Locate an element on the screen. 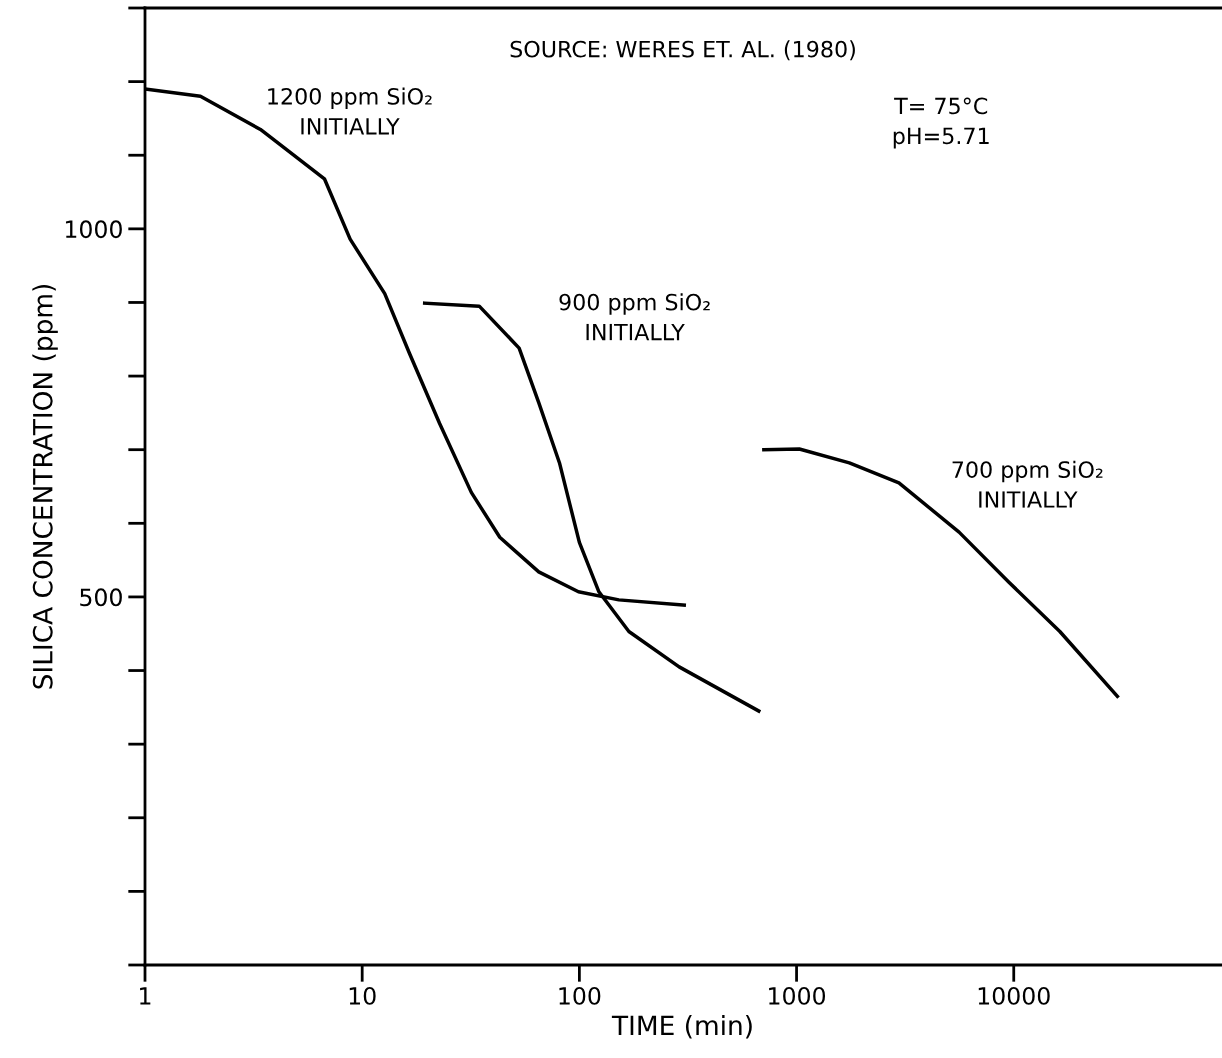 This screenshot has width=1222, height=1058. x-tick-label: 1 is located at coordinates (145, 996).